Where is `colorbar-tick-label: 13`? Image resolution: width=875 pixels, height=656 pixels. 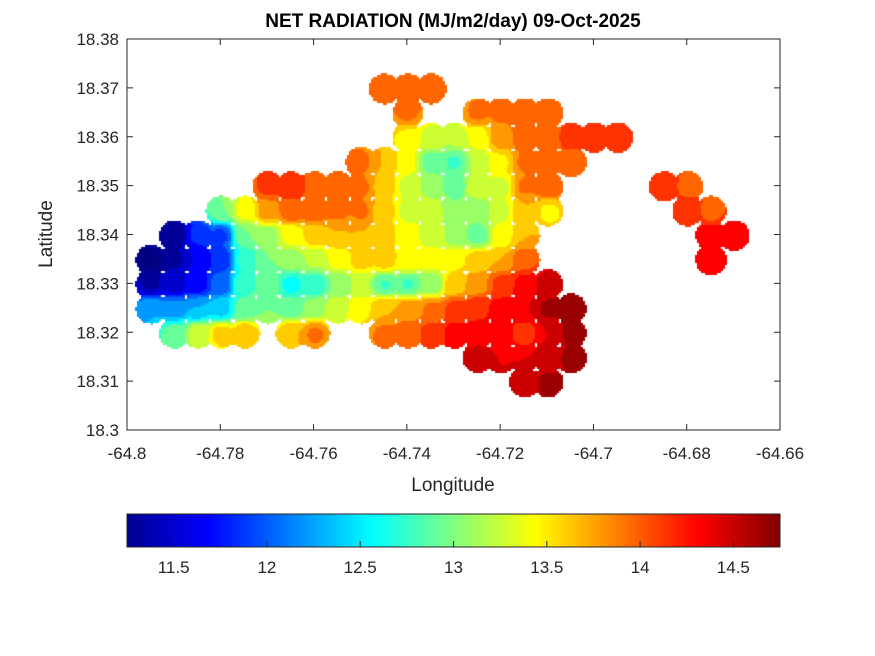
colorbar-tick-label: 13 is located at coordinates (453, 567).